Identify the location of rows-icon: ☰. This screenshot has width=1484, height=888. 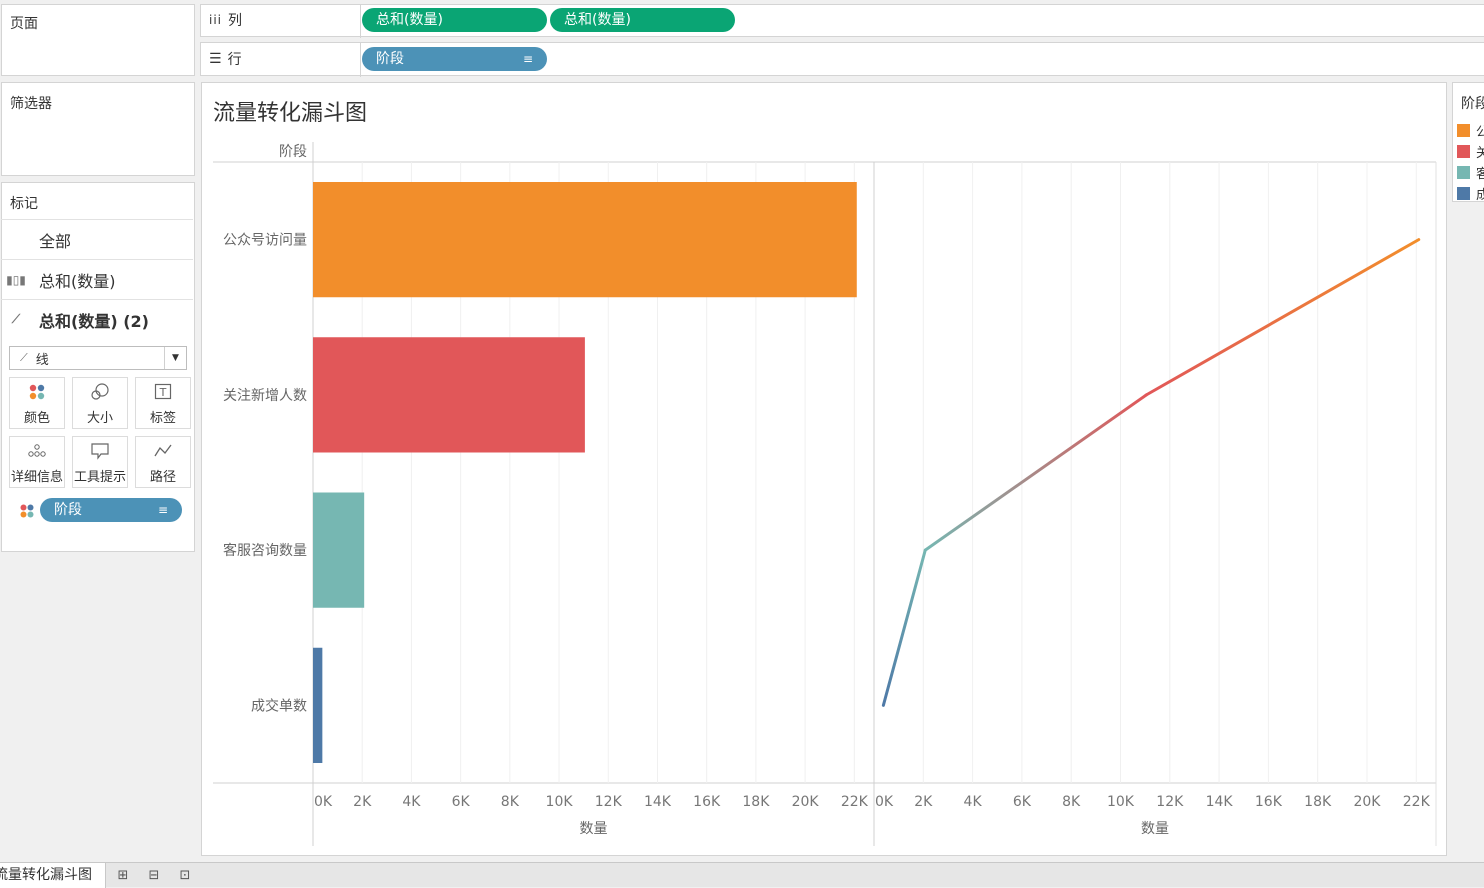
(215, 59).